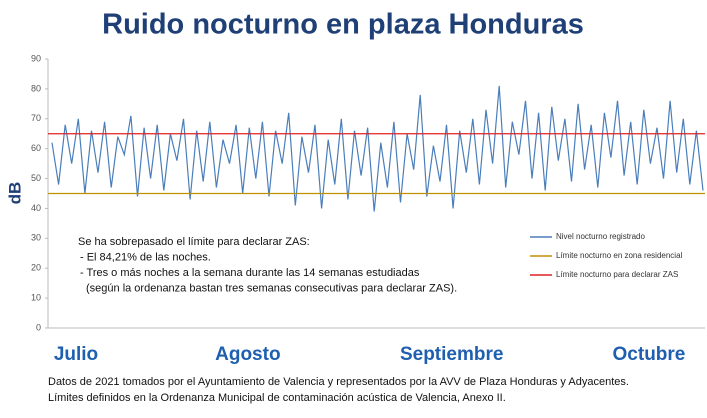  Describe the element at coordinates (38, 327) in the screenshot. I see `y-tick-label: 0` at that location.